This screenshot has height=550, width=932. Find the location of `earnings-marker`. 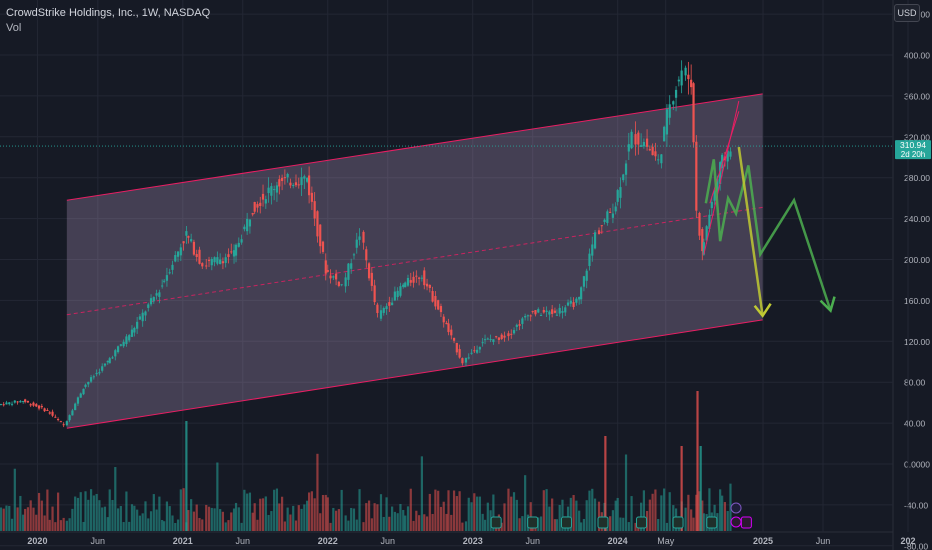

earnings-marker is located at coordinates (642, 522).